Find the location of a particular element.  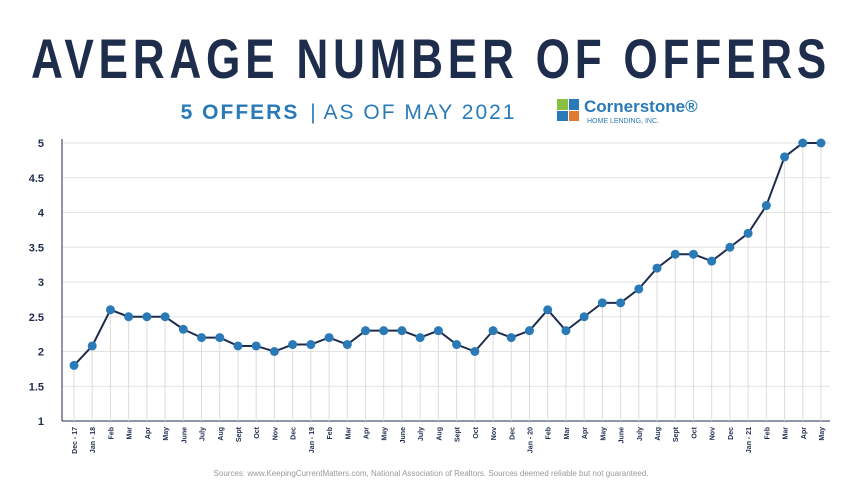

x-tick-label: Jan - 18 is located at coordinates (93, 440).